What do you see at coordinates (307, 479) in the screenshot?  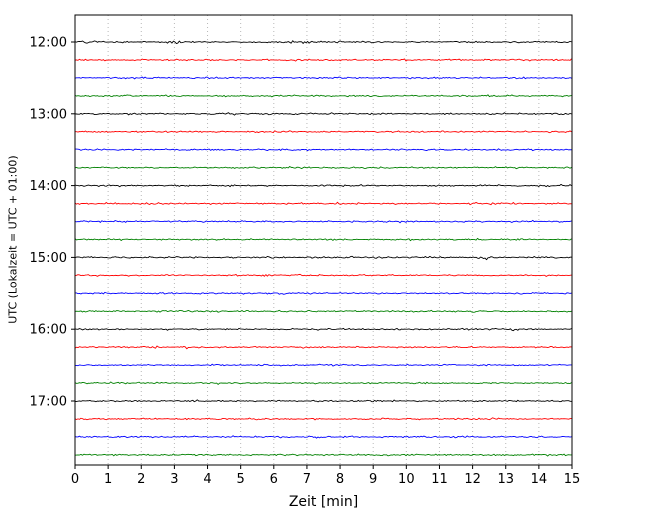 I see `x-tick-label: 7` at bounding box center [307, 479].